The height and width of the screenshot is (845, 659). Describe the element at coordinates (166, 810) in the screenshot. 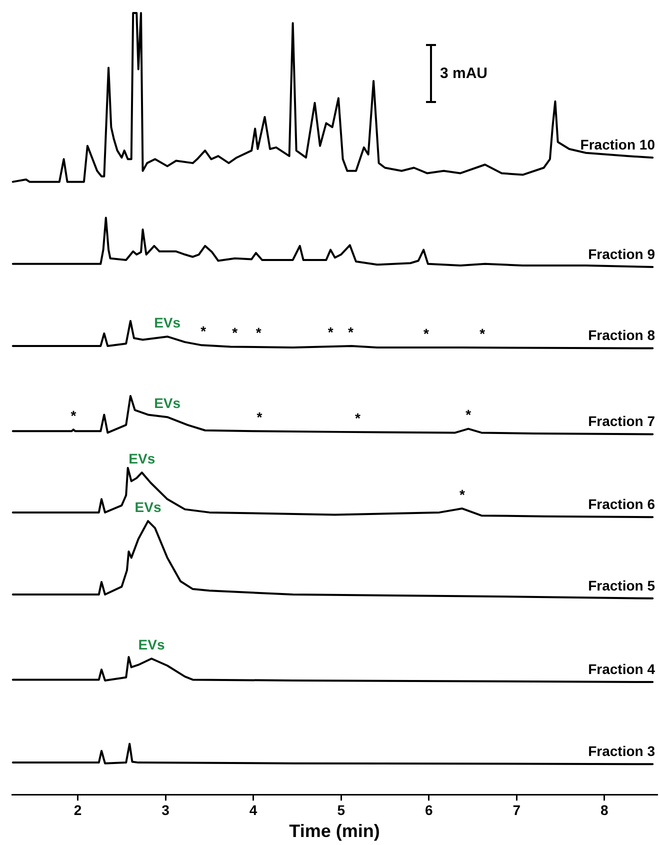

I see `x-tick-label: 3` at that location.